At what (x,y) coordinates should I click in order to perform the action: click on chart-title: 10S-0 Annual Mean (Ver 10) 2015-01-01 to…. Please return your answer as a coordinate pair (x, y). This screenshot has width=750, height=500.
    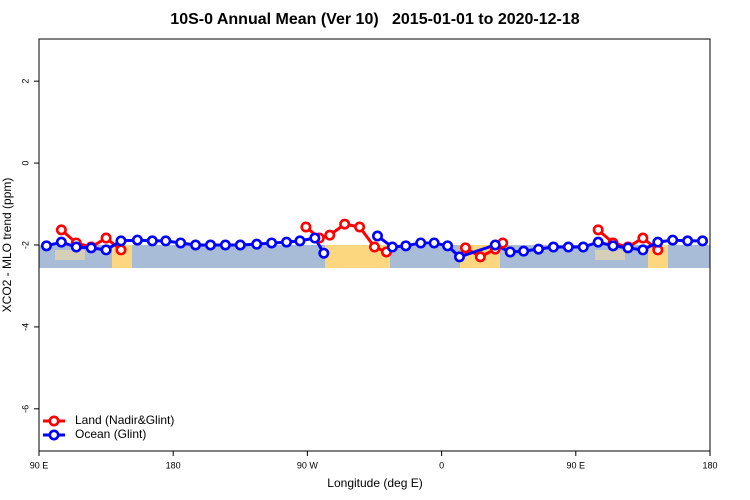
    Looking at the image, I should click on (374, 19).